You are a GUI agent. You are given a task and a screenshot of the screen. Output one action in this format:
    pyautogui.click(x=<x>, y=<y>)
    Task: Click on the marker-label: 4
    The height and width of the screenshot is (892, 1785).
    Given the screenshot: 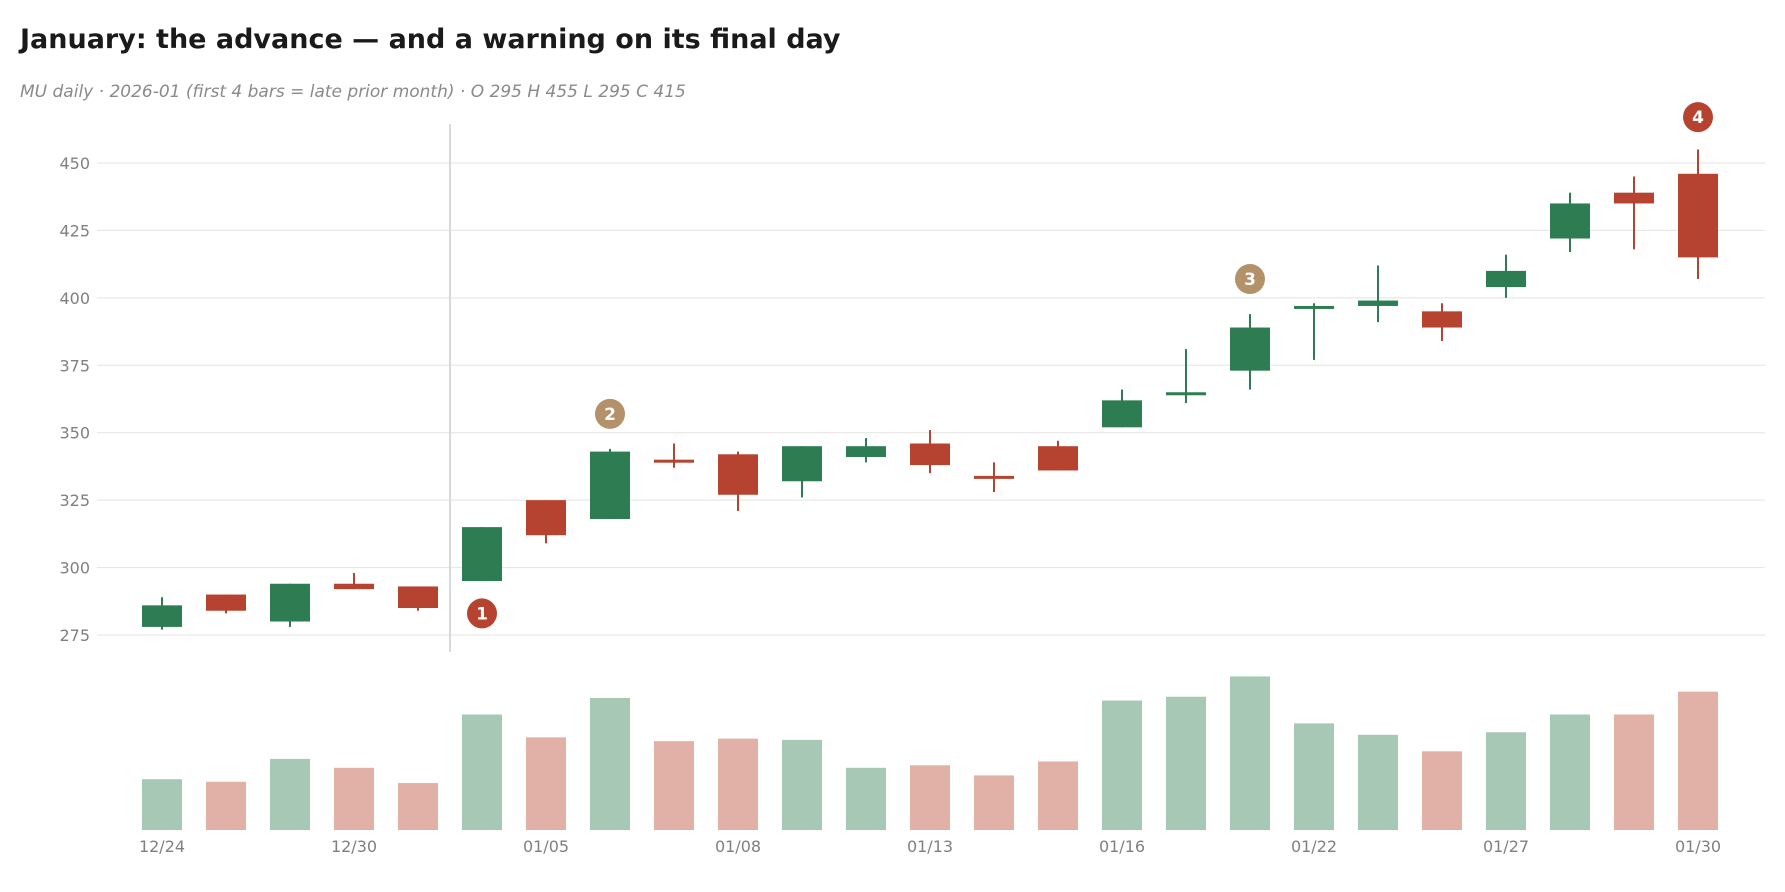 What is the action you would take?
    pyautogui.click(x=1698, y=118)
    